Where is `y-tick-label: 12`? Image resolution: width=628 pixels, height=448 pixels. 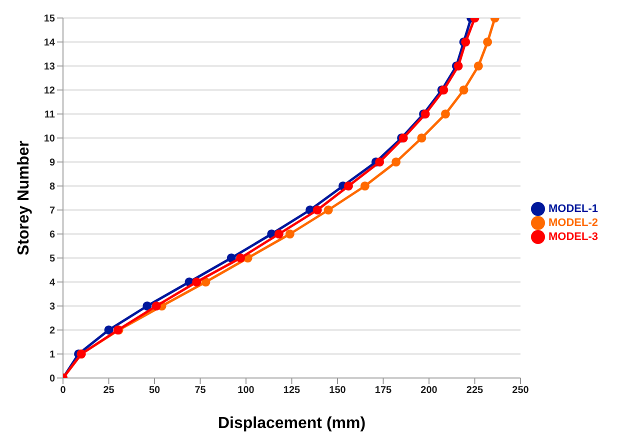
y-tick-label: 12 is located at coordinates (50, 91).